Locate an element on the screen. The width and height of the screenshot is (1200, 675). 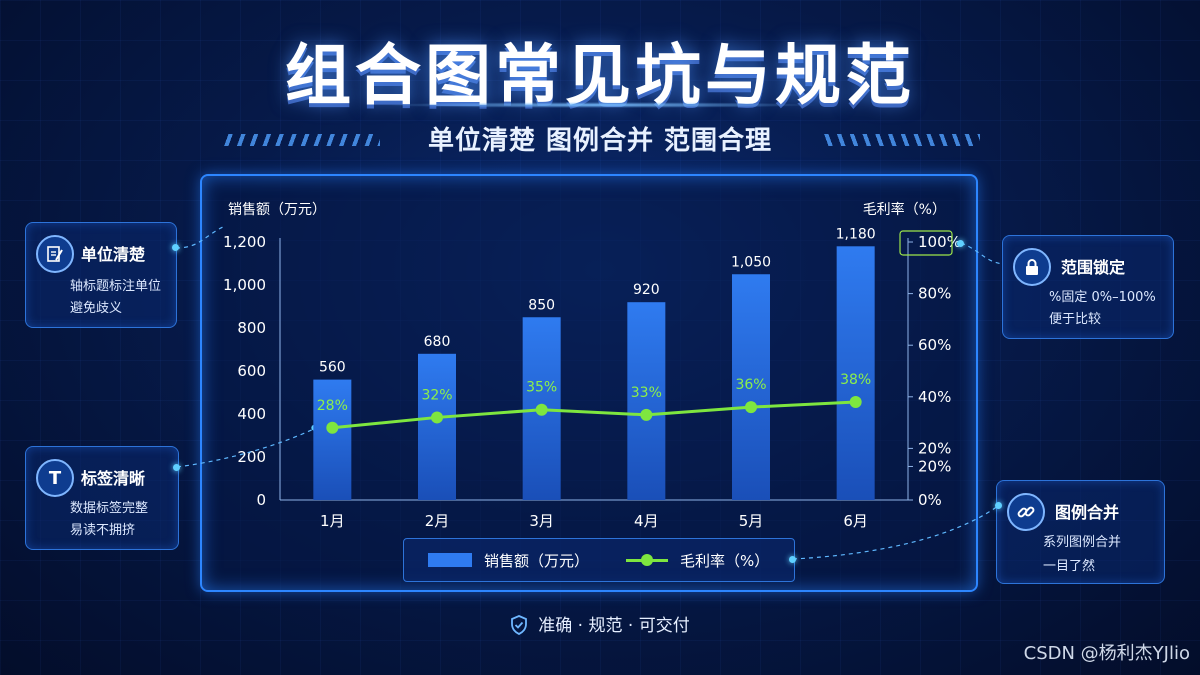
y-tick-left-label: 400 is located at coordinates (251, 414).